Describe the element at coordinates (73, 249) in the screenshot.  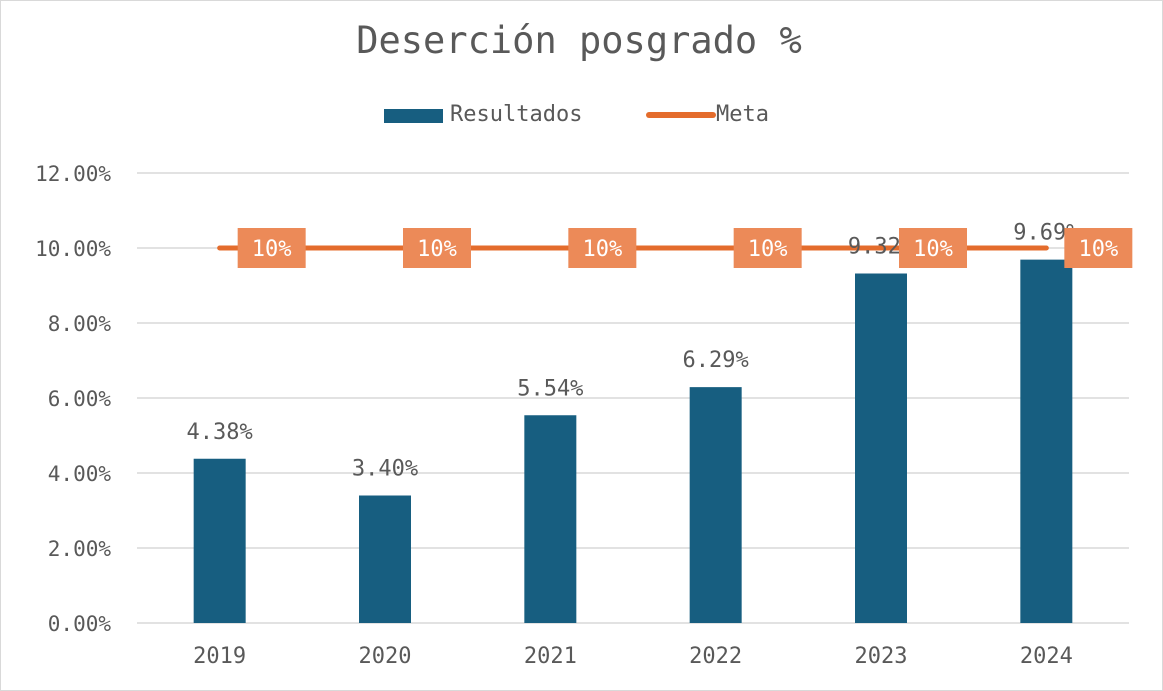
I see `y-tick-label: 10.00%` at that location.